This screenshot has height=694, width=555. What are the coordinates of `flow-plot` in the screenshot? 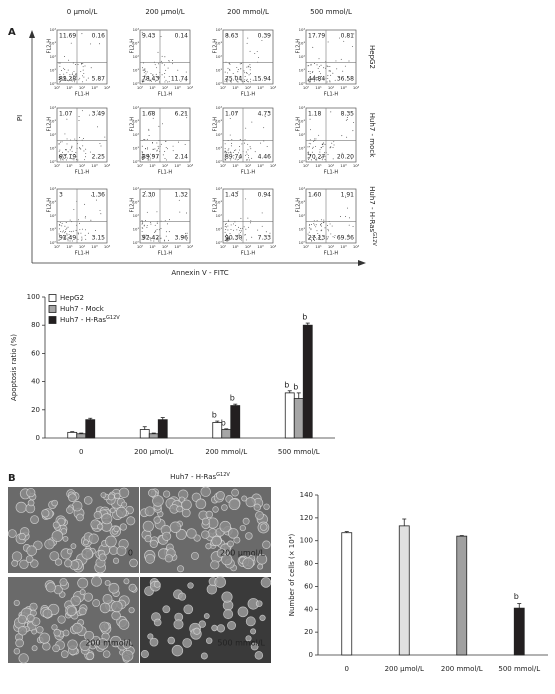 It's located at (248, 216).